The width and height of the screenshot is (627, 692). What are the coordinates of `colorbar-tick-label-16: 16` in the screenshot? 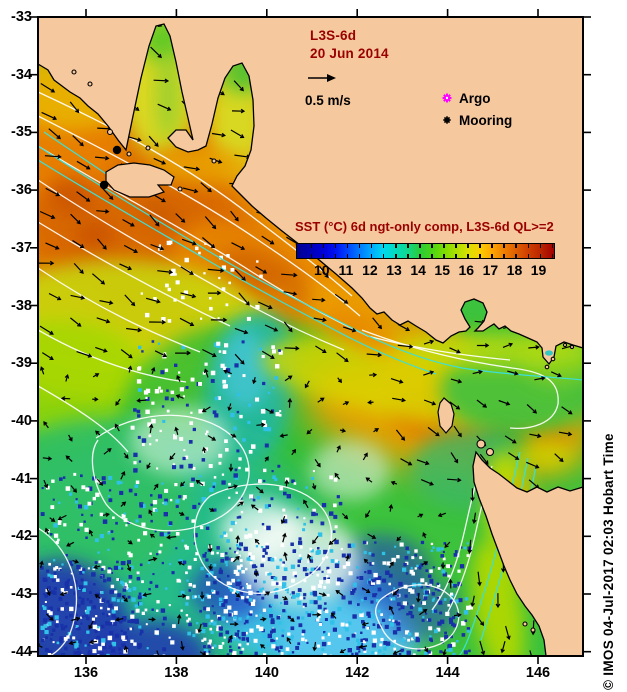 It's located at (466, 270).